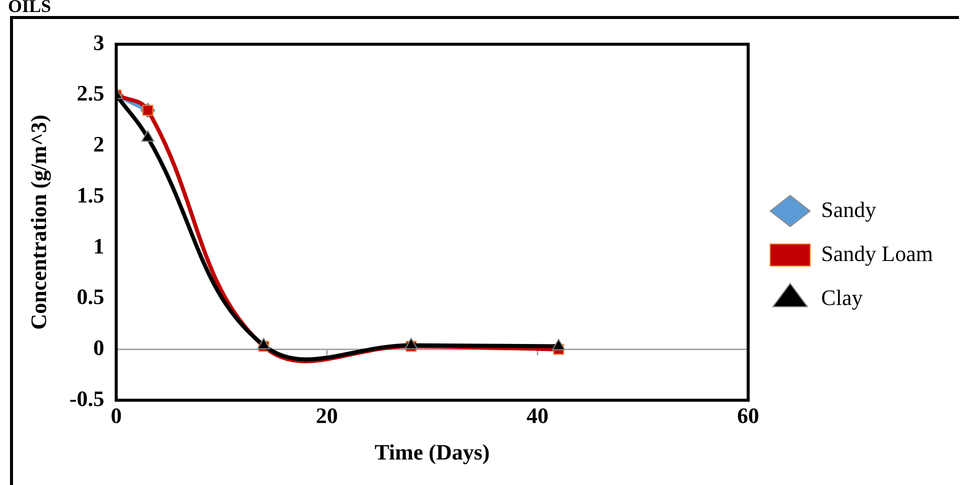 This screenshot has height=485, width=960. I want to click on y-tick-label: 0.5, so click(90, 297).